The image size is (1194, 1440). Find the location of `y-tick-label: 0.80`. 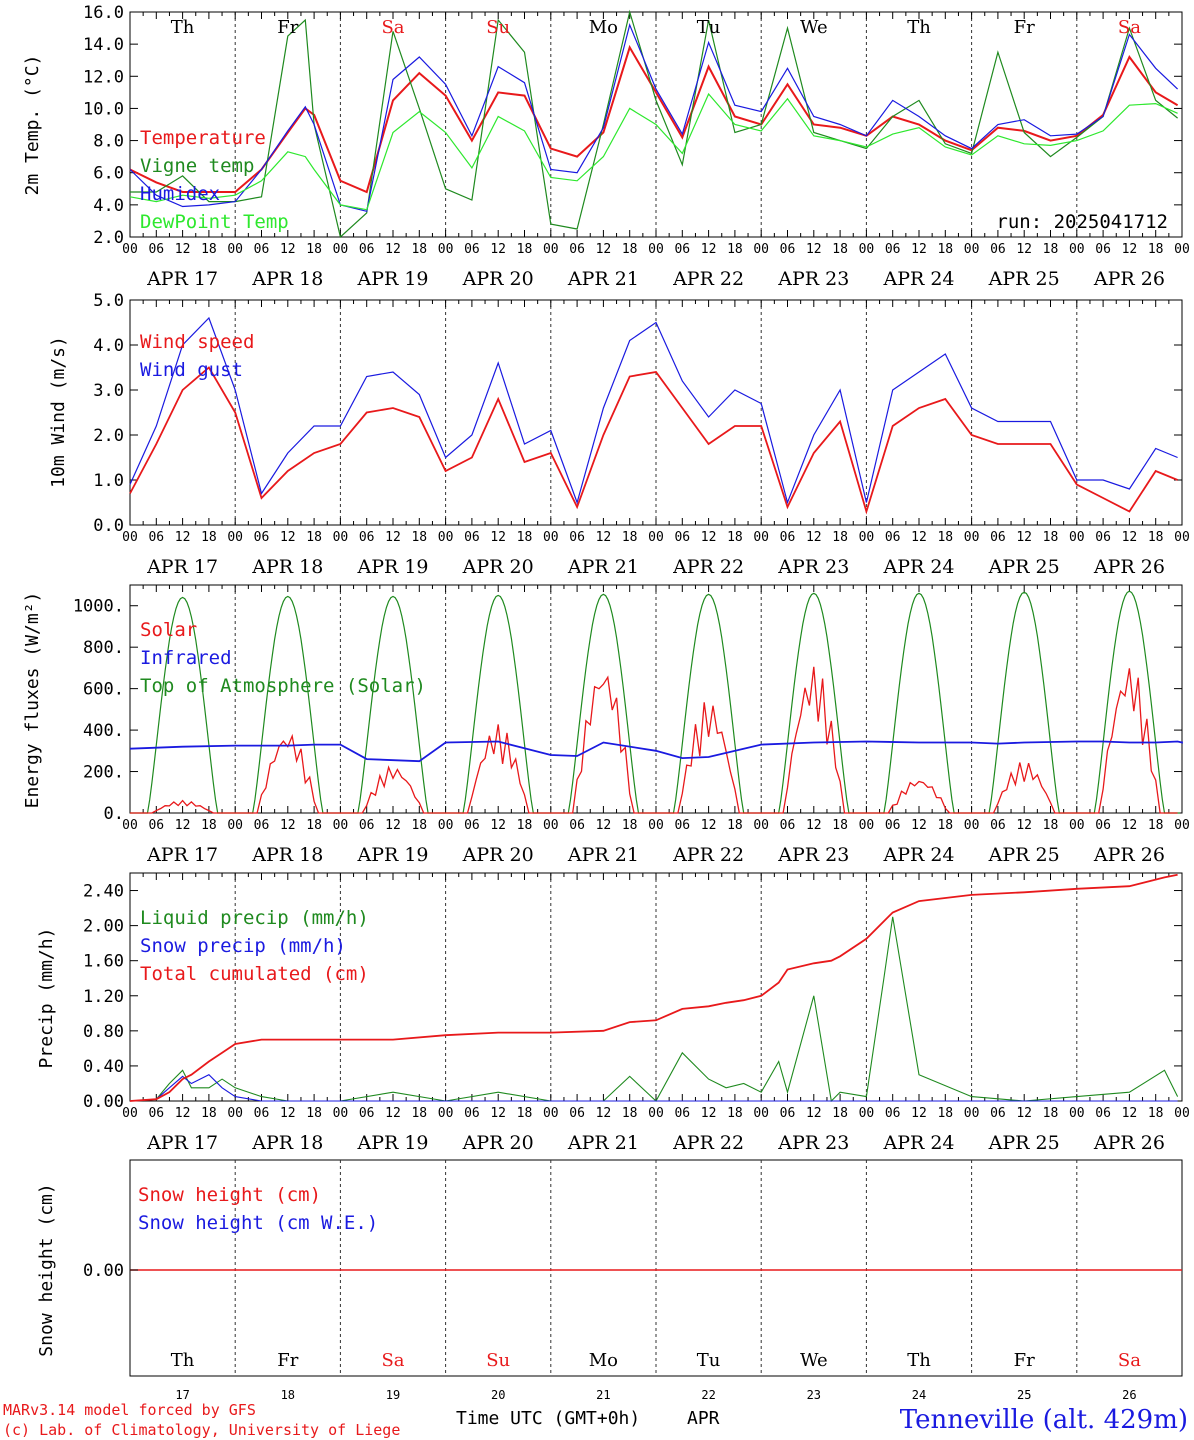

y-tick-label: 0.80 is located at coordinates (103, 1032).